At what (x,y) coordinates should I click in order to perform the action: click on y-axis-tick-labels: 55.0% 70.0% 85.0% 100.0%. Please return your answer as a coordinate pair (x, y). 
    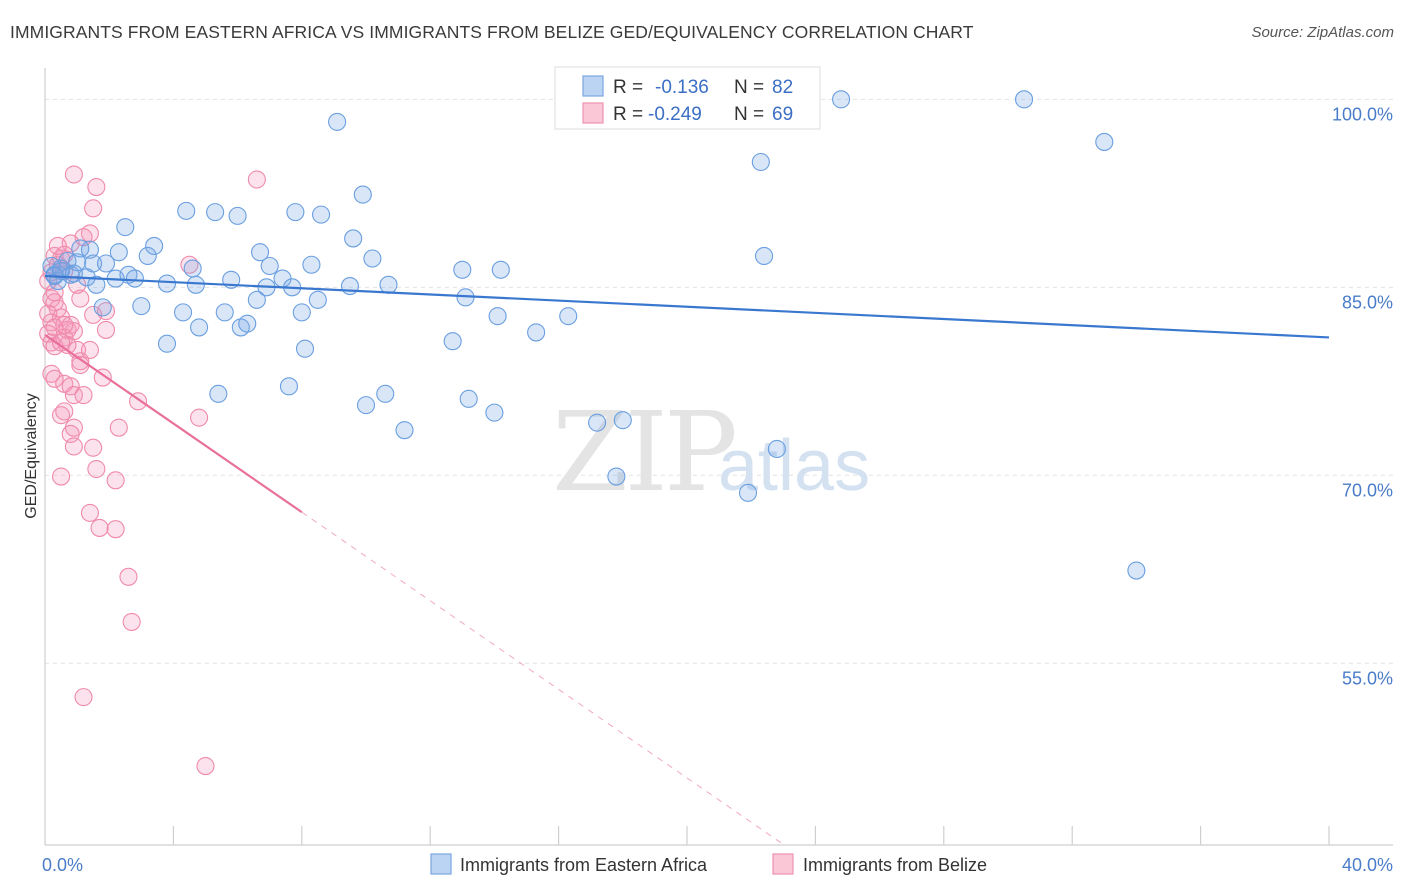
    Looking at the image, I should click on (1362, 396).